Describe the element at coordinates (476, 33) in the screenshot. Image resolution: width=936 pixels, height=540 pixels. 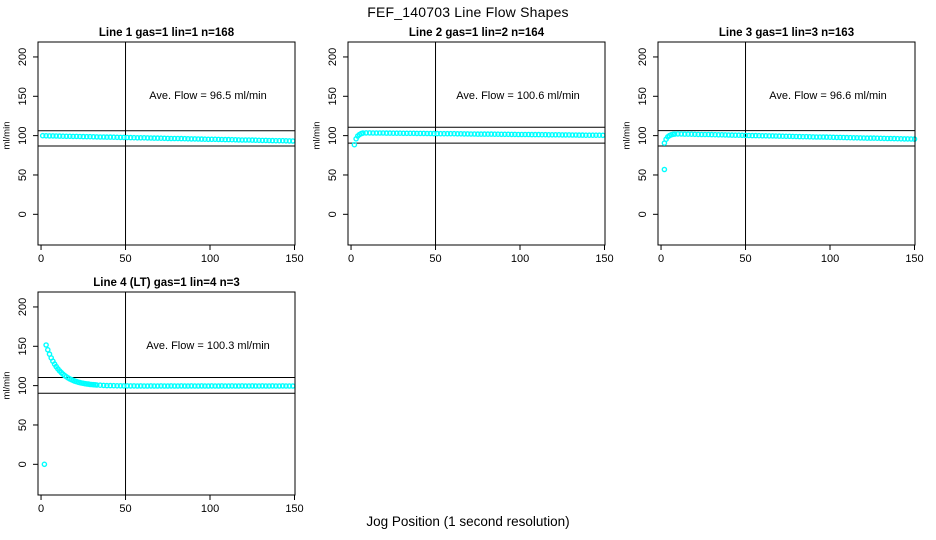
I see `panel-2-title: Line 2 gas=1 lin=2 n=164` at that location.